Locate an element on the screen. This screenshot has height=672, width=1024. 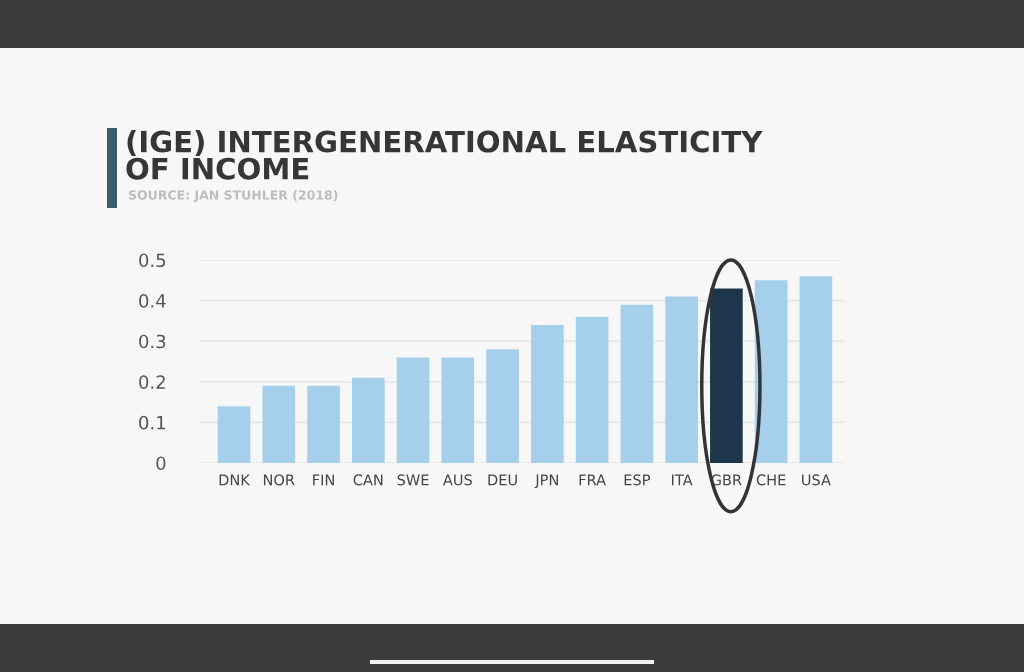
chart-title: (IGE) INTERGENERATIONAL ELASTICITY OF INCOME is located at coordinates (444, 155).